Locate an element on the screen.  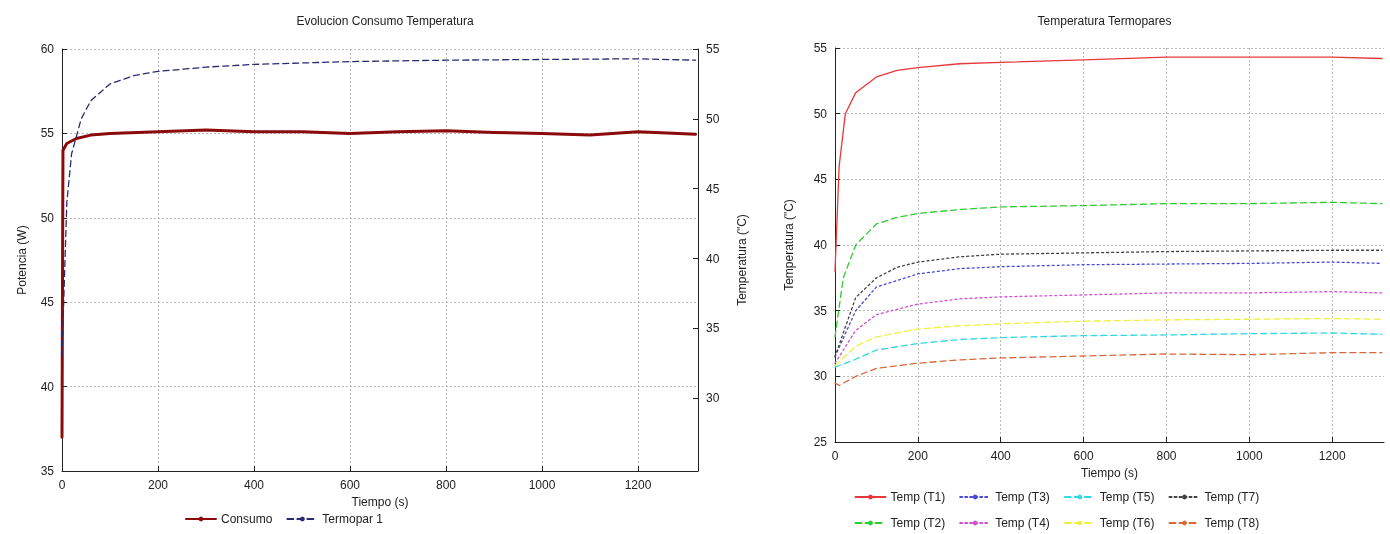
y-tick-label: 60 is located at coordinates (47, 49).